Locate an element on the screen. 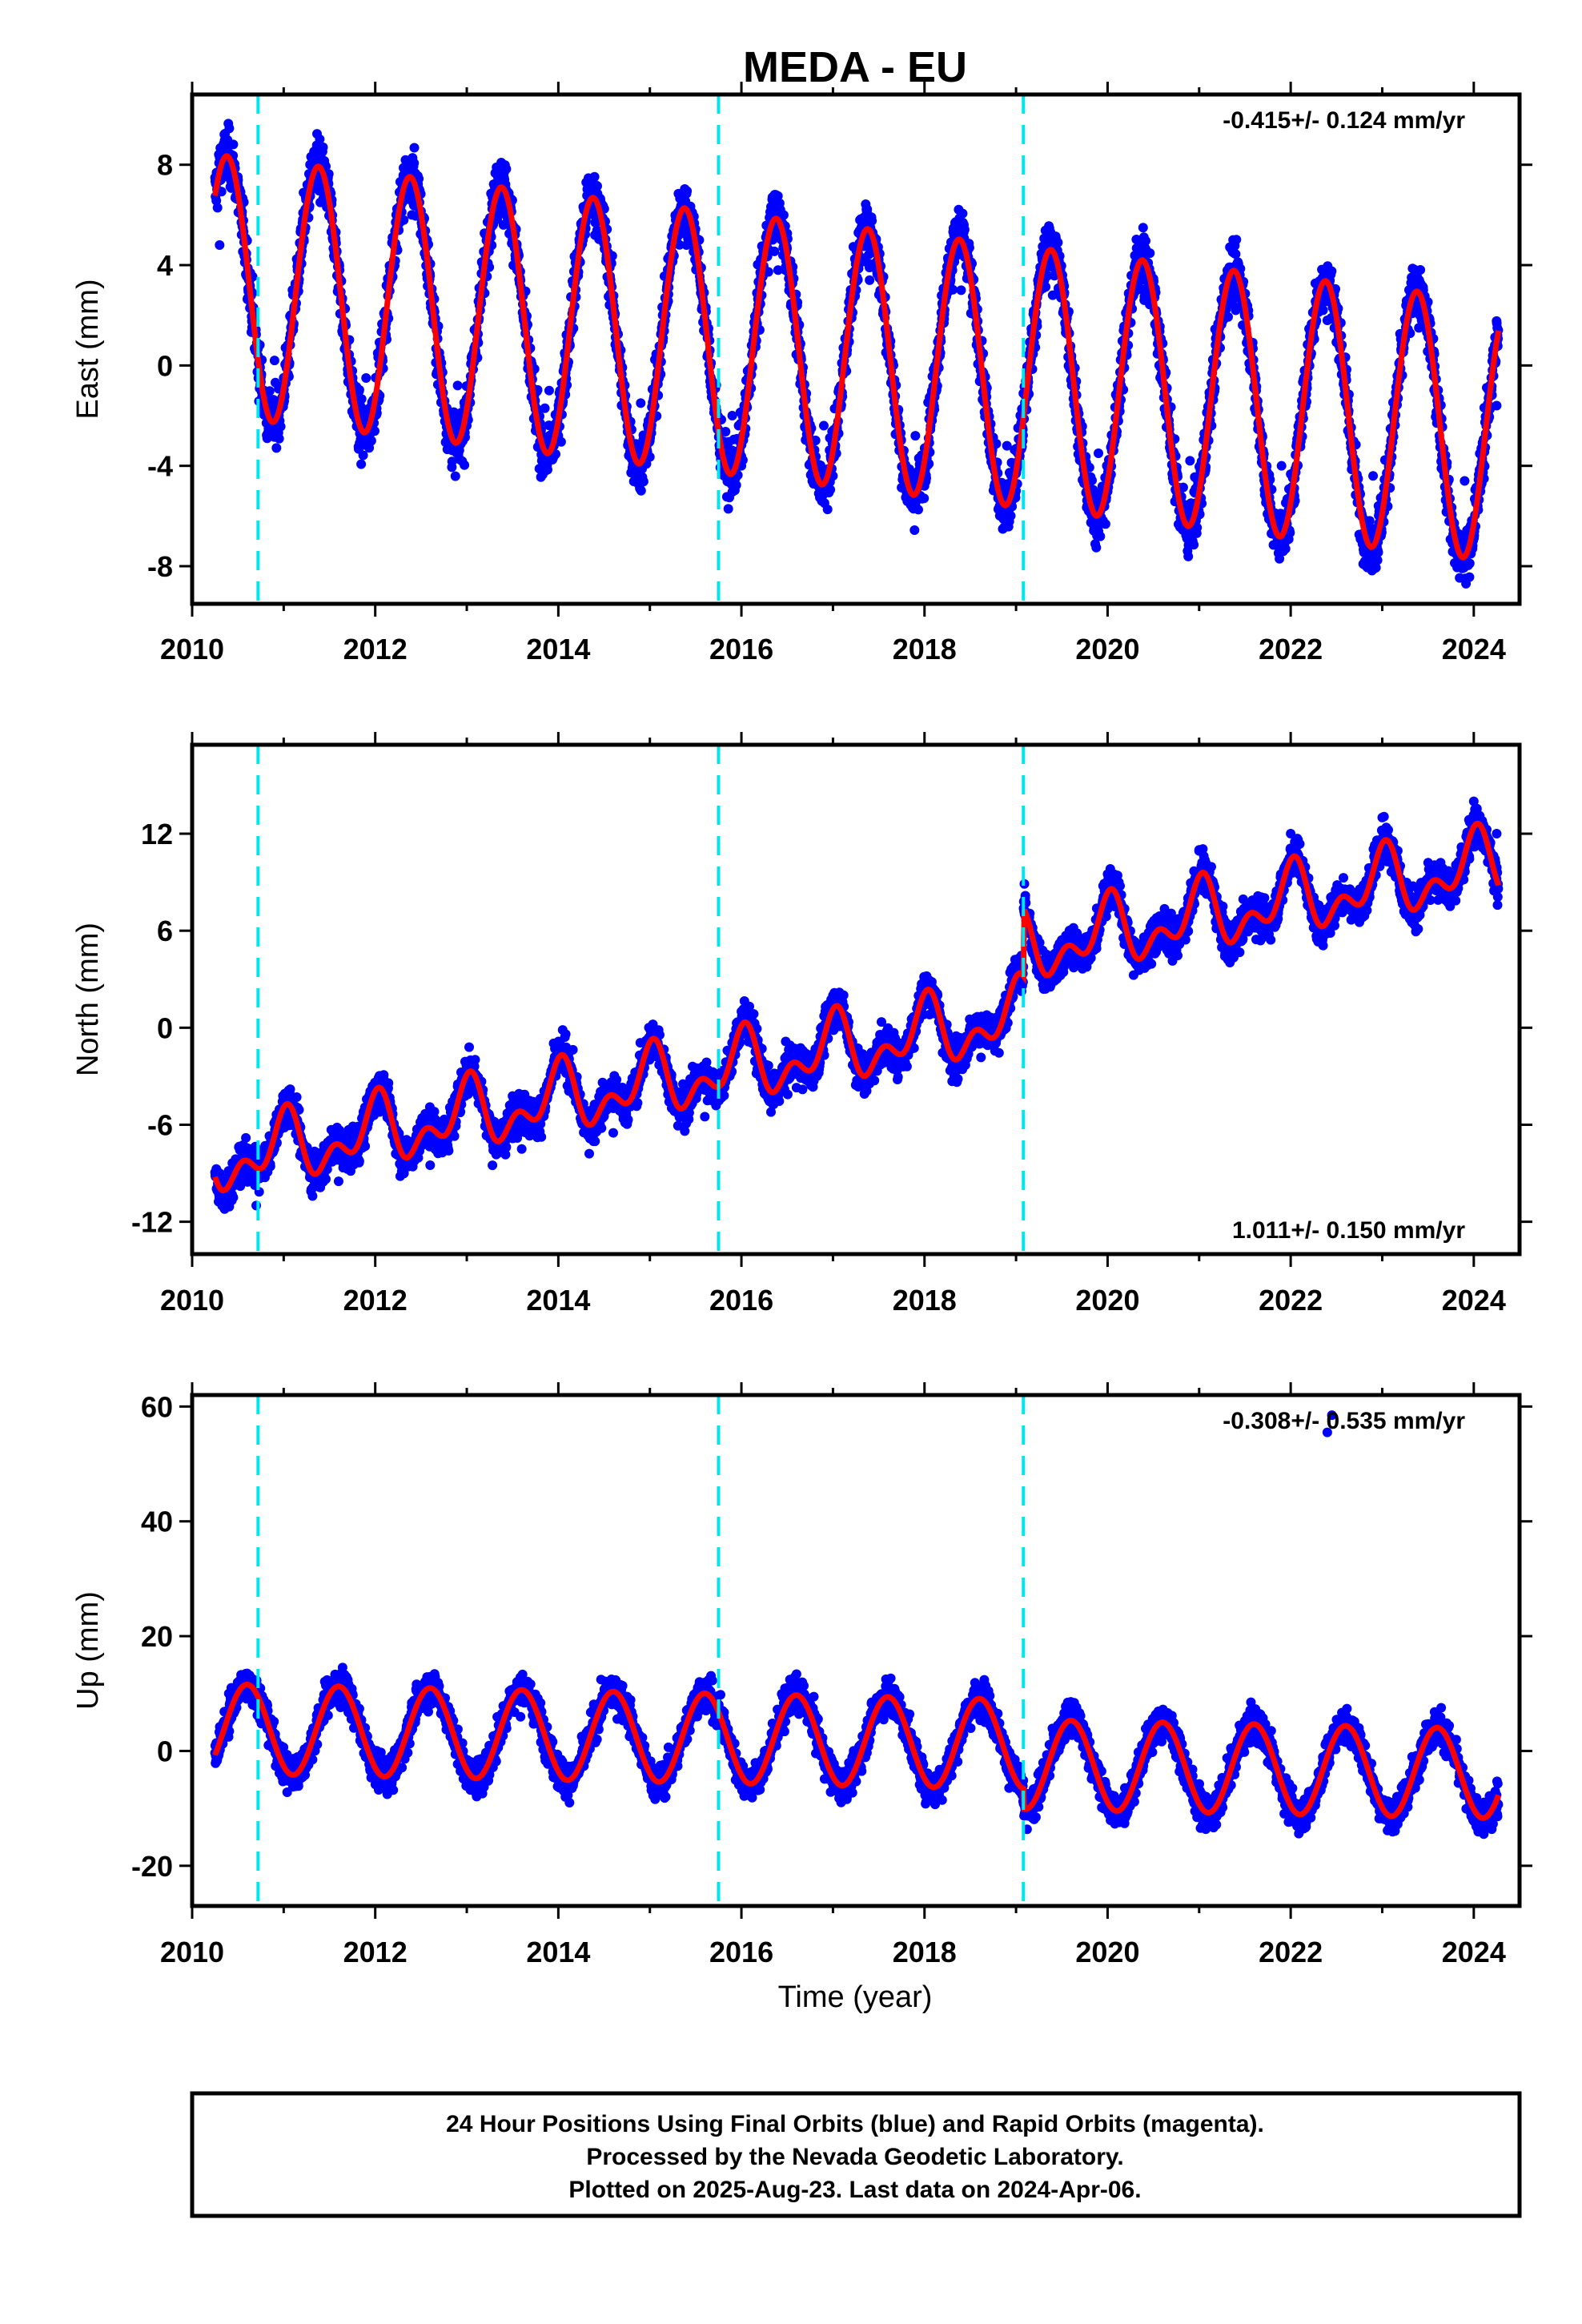 Image resolution: width=1582 pixels, height=2324 pixels. chart-title: MEDA - EU is located at coordinates (855, 67).